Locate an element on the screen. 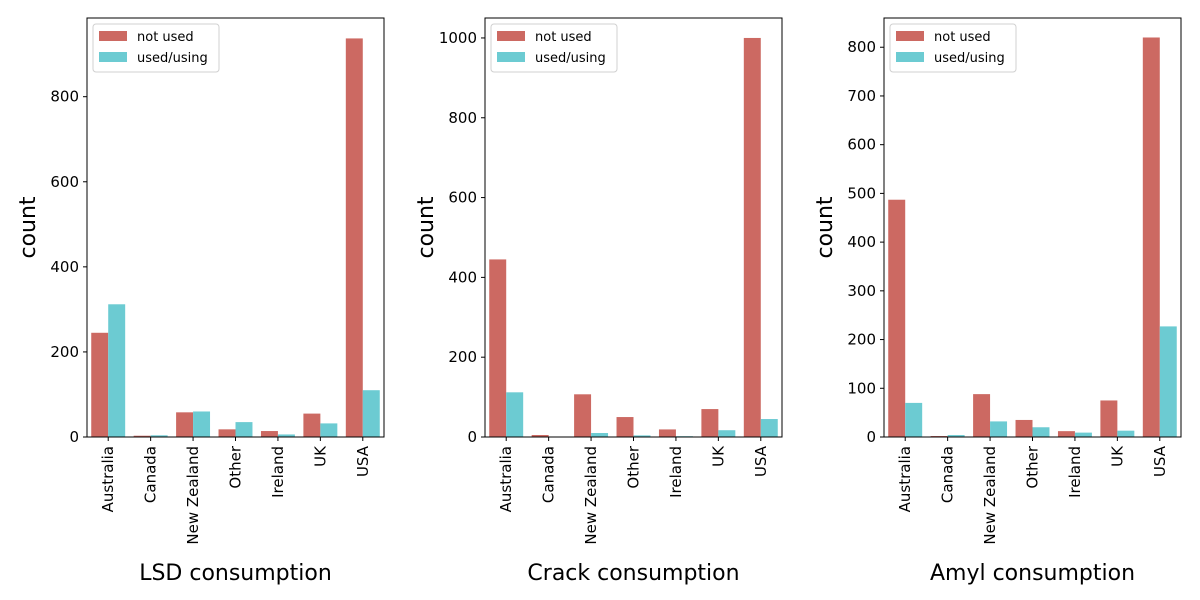  x-axis-label: LSD consumption is located at coordinates (235, 573).